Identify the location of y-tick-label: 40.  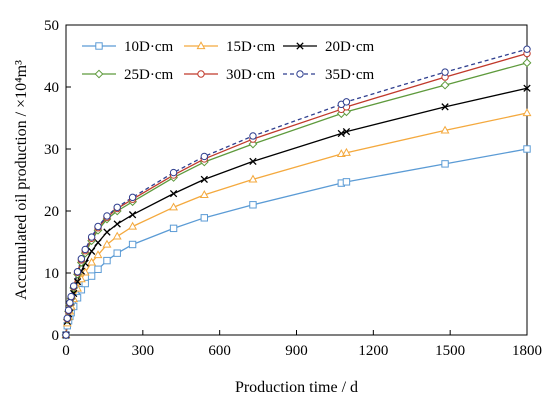
(51, 88).